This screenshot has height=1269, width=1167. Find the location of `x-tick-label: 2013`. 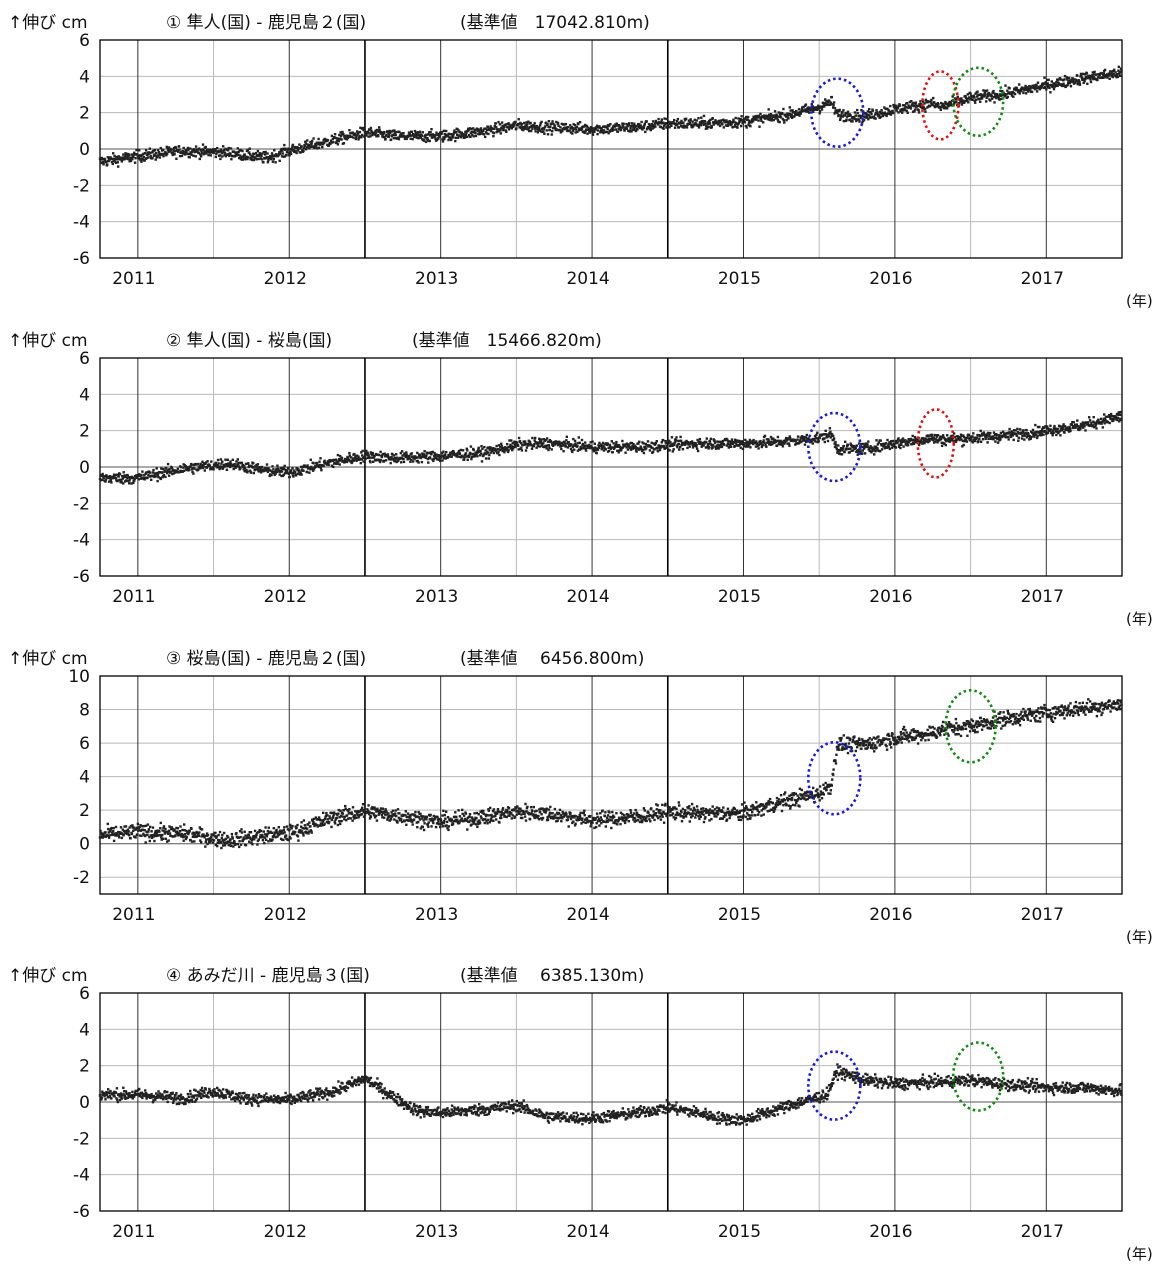

x-tick-label: 2013 is located at coordinates (436, 279).